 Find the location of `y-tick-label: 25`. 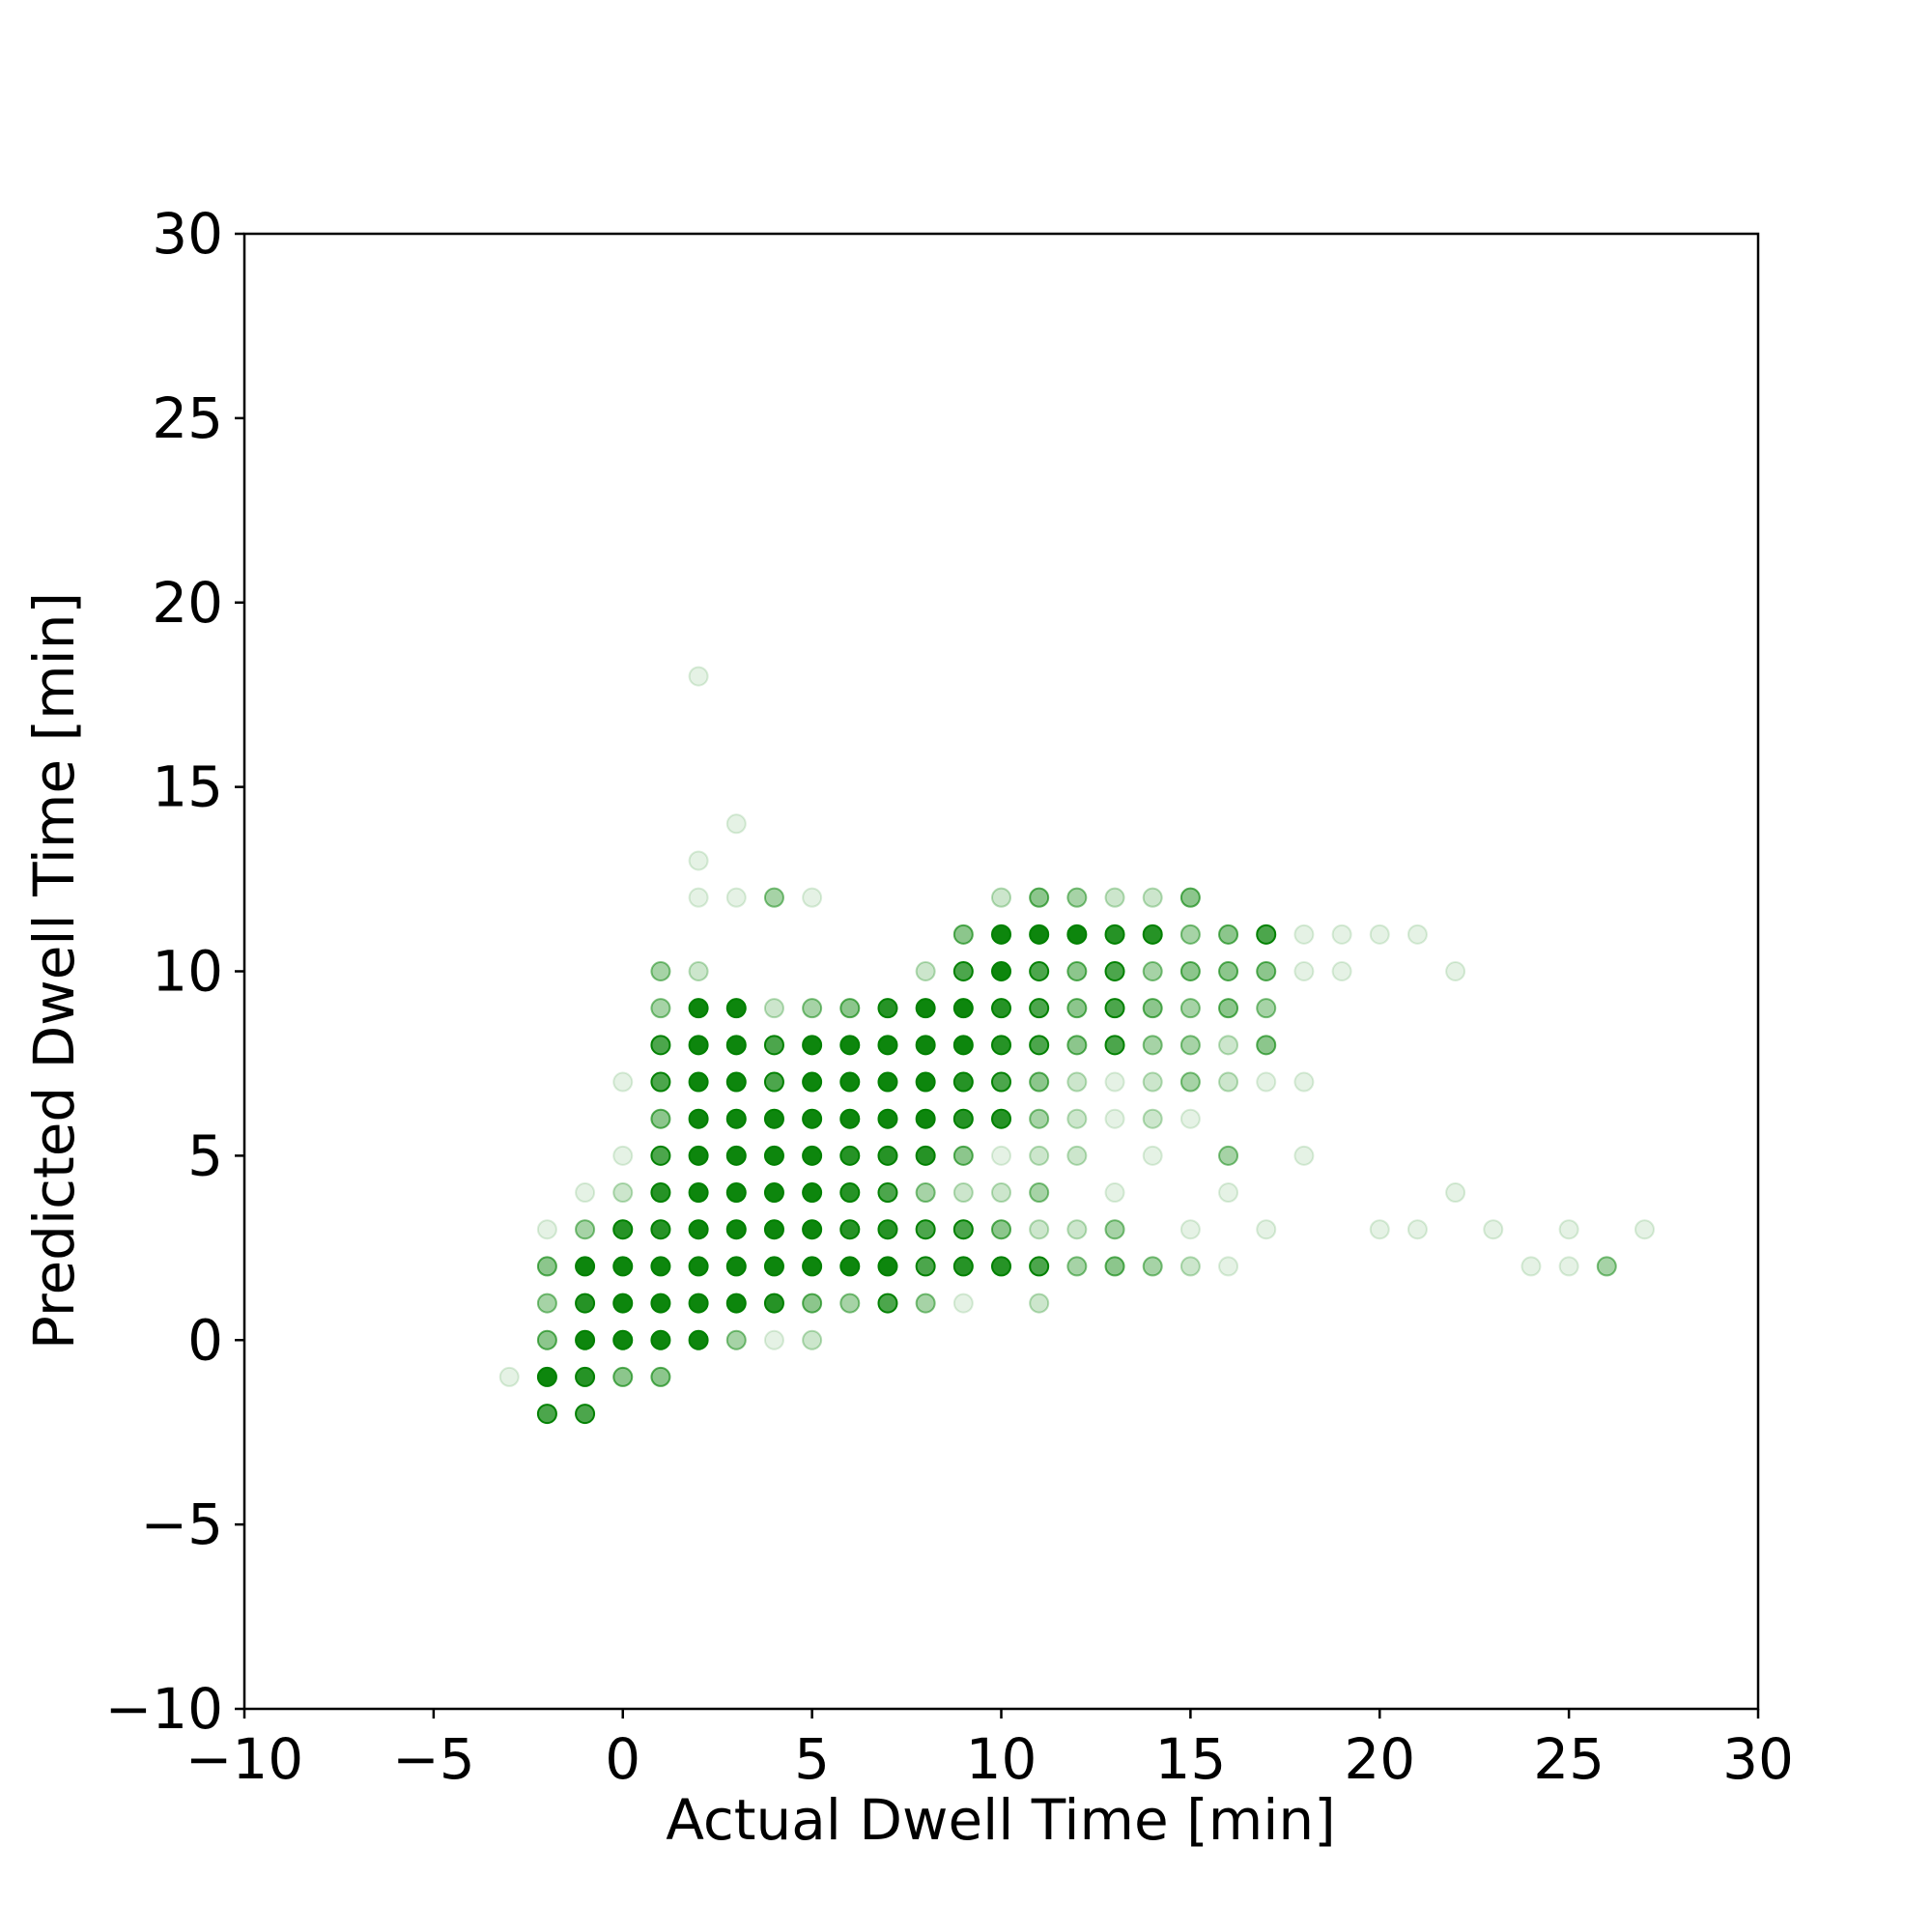

y-tick-label: 25 is located at coordinates (187, 418).